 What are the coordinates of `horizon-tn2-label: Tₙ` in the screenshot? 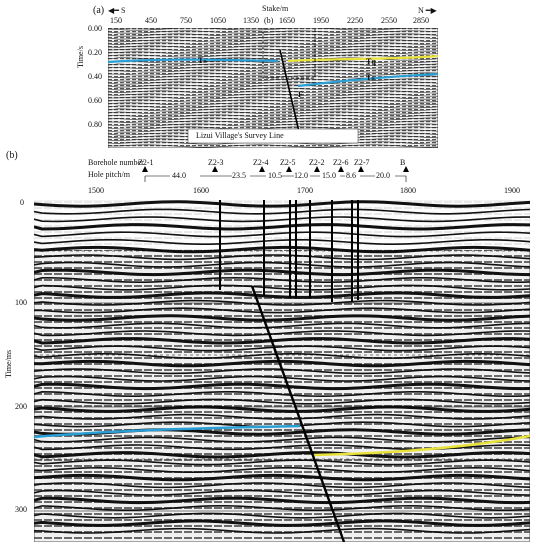 It's located at (370, 77).